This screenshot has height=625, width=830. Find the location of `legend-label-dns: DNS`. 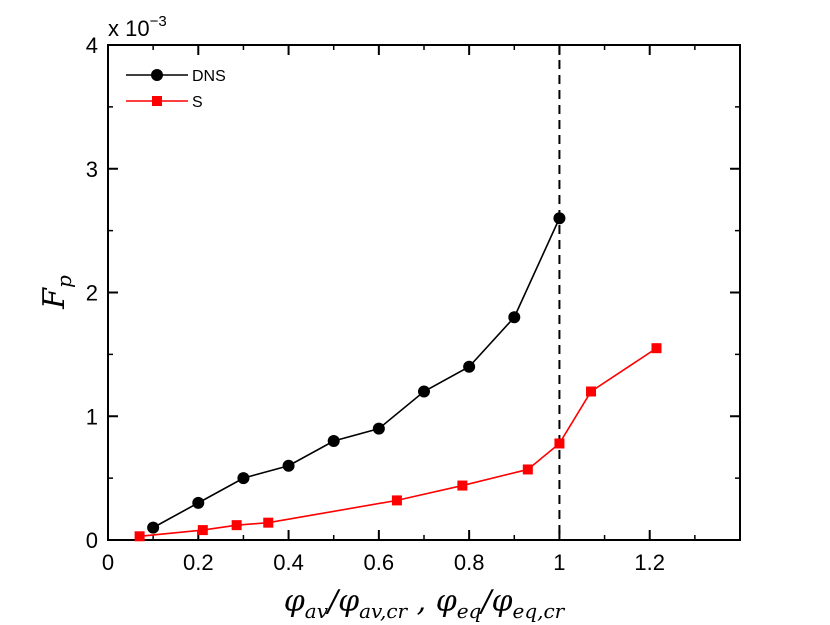

legend-label-dns: DNS is located at coordinates (209, 76).